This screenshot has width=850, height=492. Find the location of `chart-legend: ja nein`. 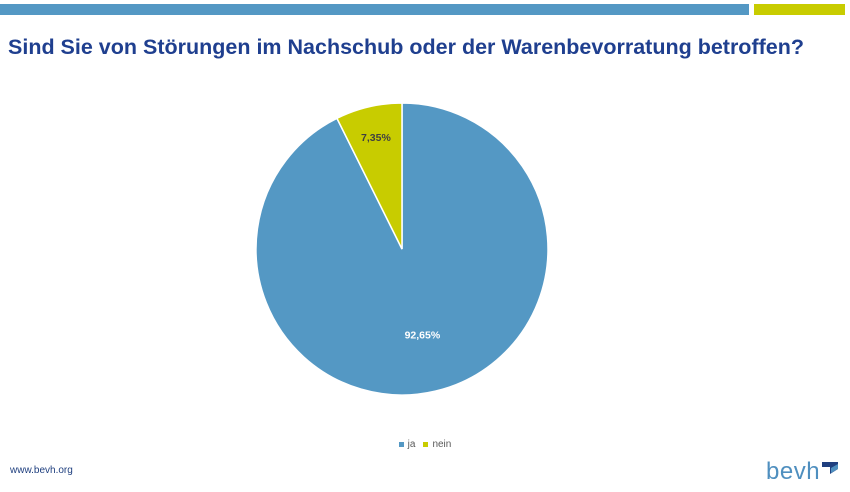

chart-legend: ja nein is located at coordinates (425, 444).